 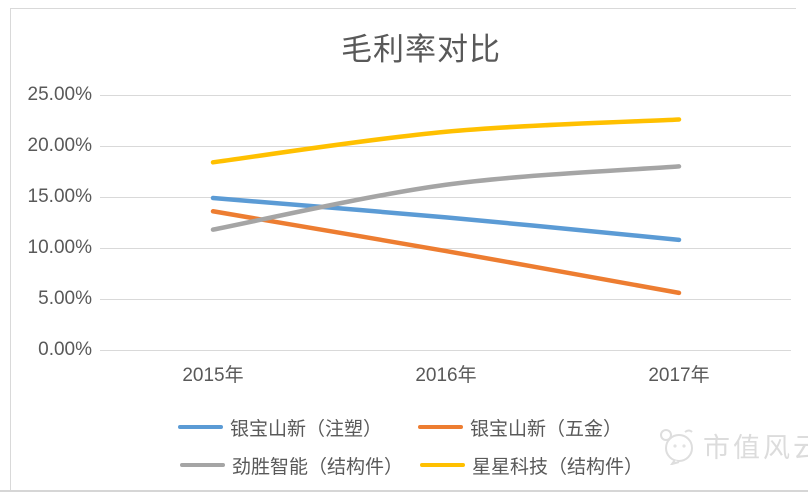 I want to click on x-tick-label: 2017年, so click(x=679, y=375).